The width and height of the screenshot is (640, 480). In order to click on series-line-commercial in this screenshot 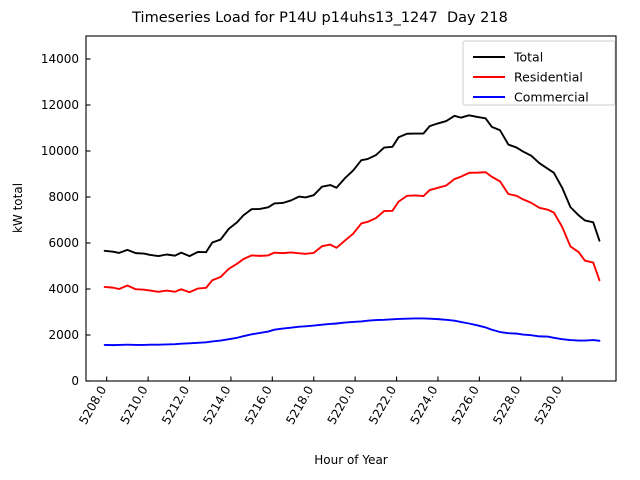, I will do `click(352, 332)`.